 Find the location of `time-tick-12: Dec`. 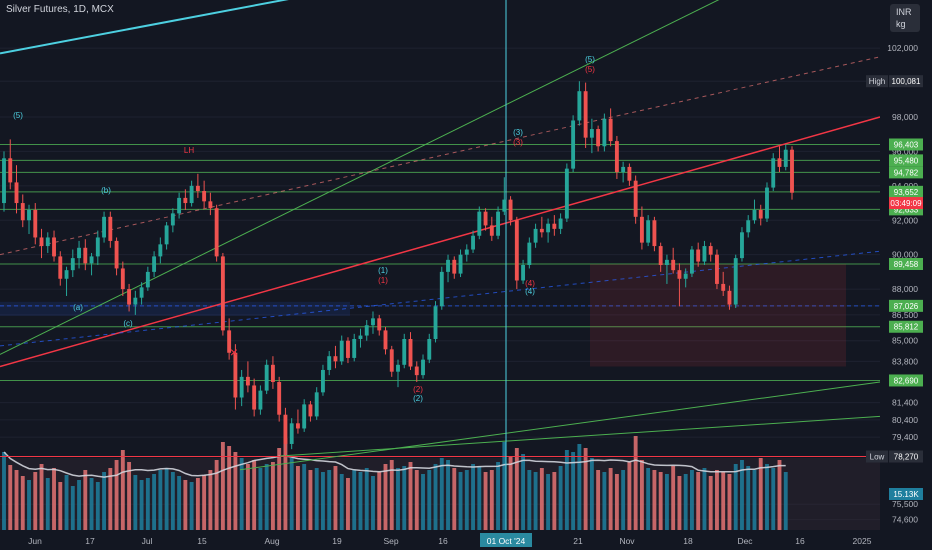

time-tick-12: Dec is located at coordinates (745, 541).